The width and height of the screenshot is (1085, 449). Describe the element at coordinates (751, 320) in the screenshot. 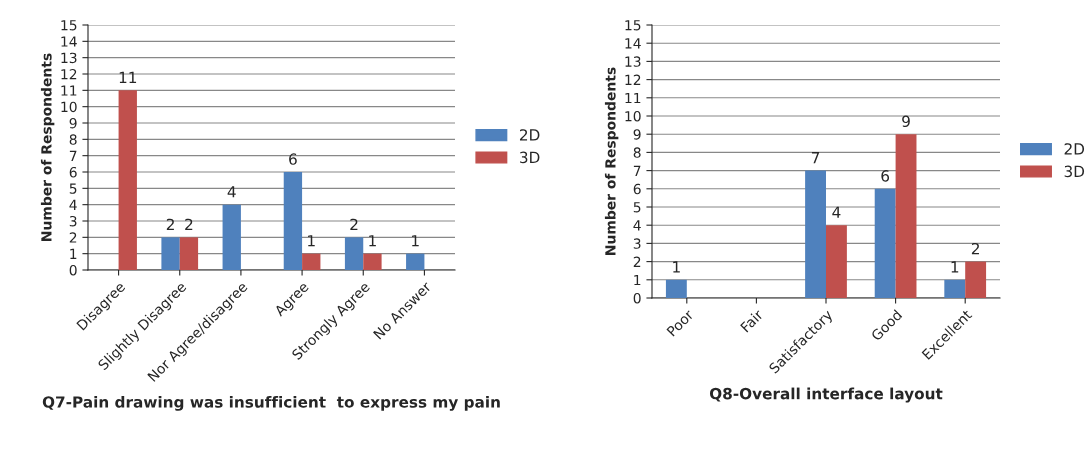

I see `x-tick-label: Fair` at that location.